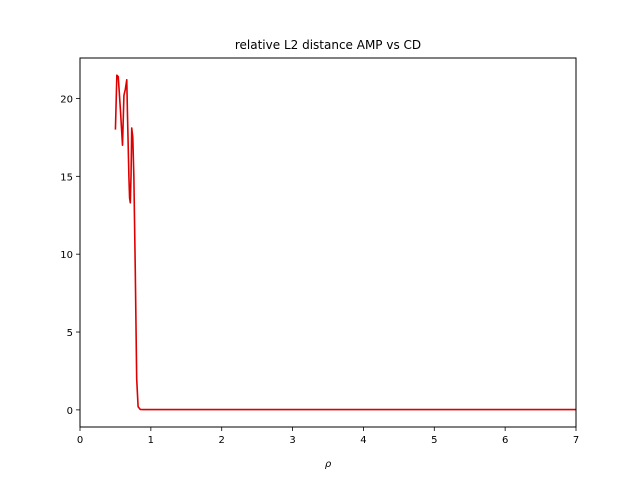  What do you see at coordinates (66, 177) in the screenshot?
I see `y-tick-label: 15` at bounding box center [66, 177].